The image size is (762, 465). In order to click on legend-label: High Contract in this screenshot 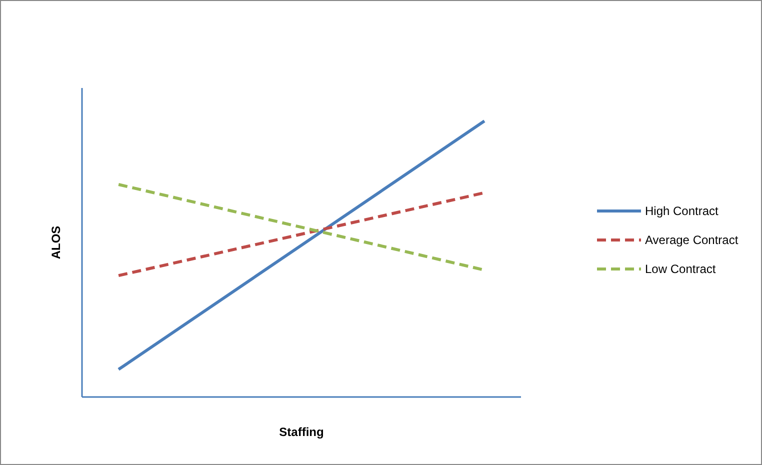, I will do `click(682, 211)`.